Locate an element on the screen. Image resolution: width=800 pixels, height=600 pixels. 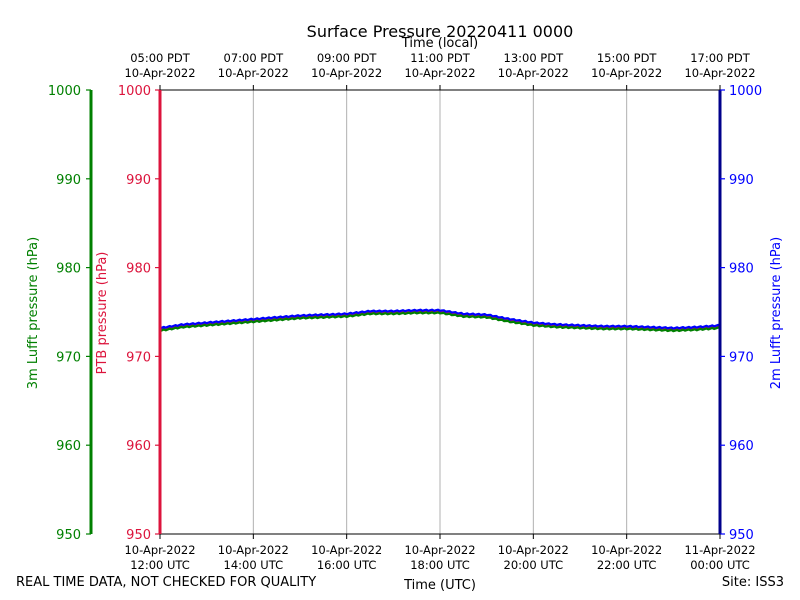
utc-xtick-time-label: 20:00 UTC is located at coordinates (534, 565).